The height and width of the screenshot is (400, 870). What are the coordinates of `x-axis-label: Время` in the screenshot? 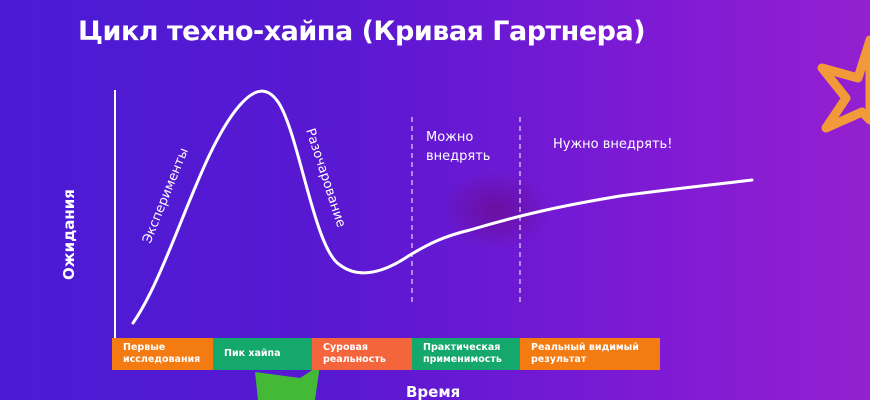 It's located at (433, 391).